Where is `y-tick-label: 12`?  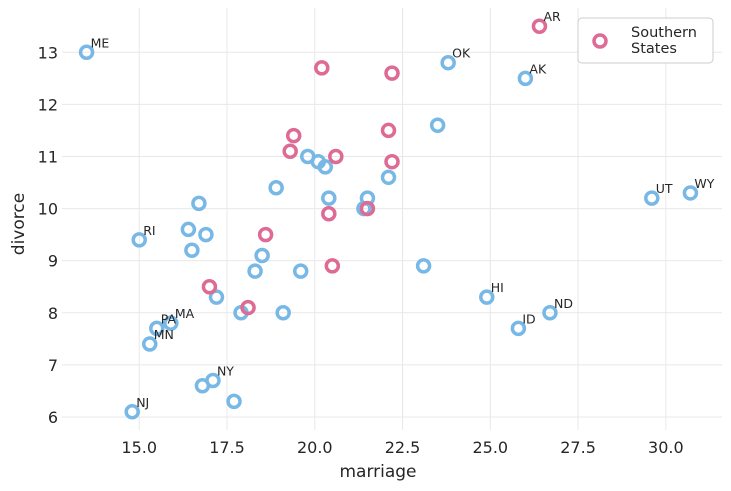 y-tick-label: 12 is located at coordinates (48, 104).